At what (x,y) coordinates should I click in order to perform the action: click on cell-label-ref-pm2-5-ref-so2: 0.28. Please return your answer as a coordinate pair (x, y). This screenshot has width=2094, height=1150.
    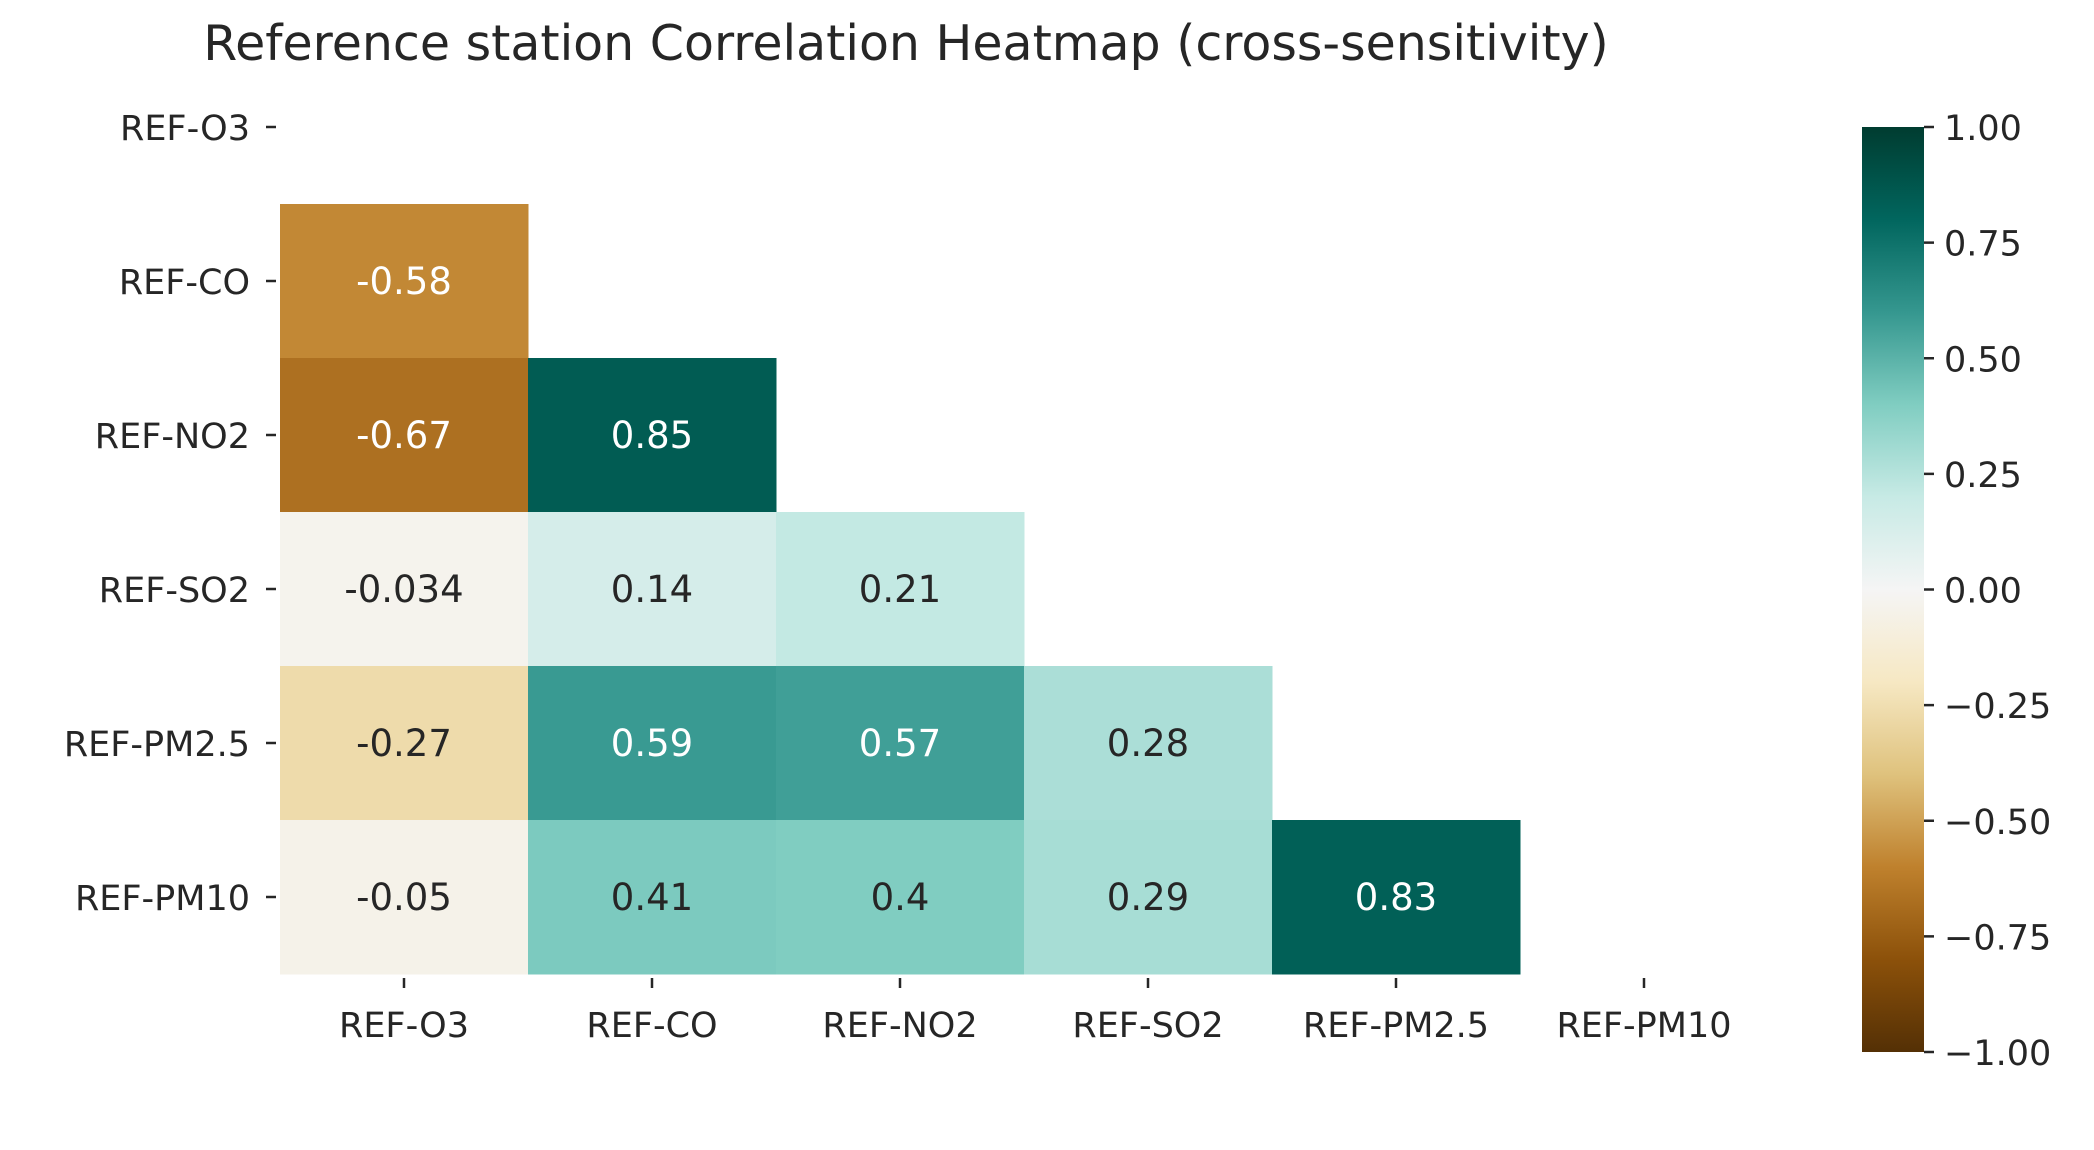
    Looking at the image, I should click on (1148, 743).